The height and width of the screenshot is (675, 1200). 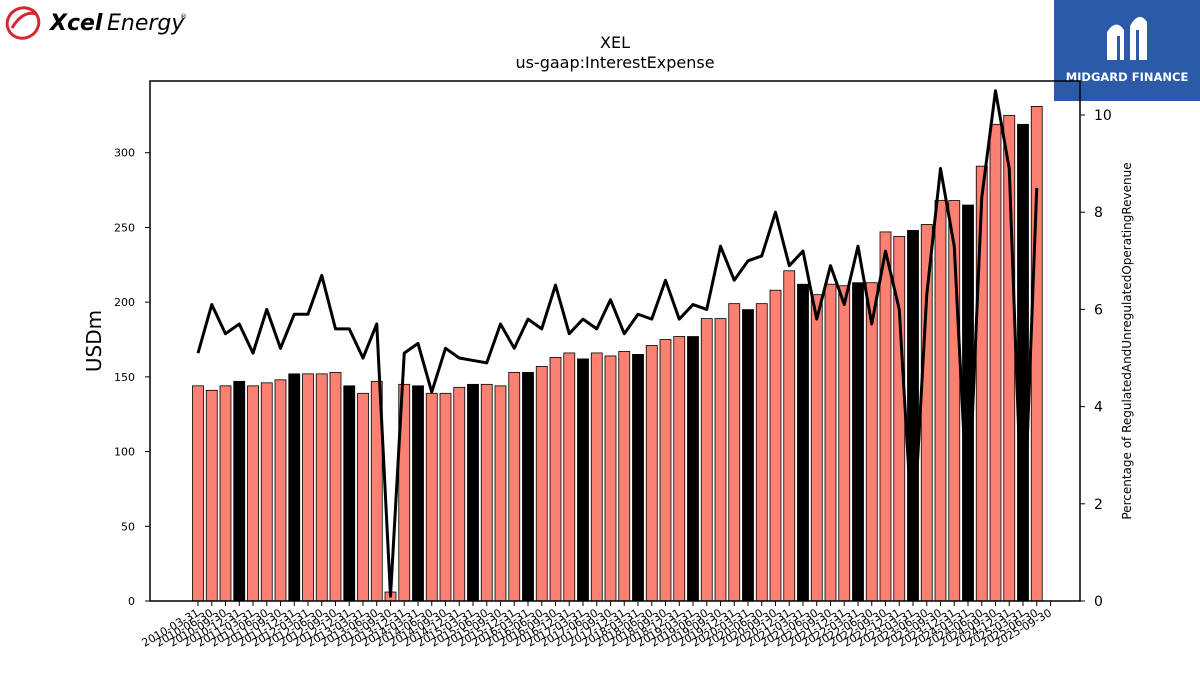 I want to click on y-axis-label: USDm, so click(x=94, y=341).